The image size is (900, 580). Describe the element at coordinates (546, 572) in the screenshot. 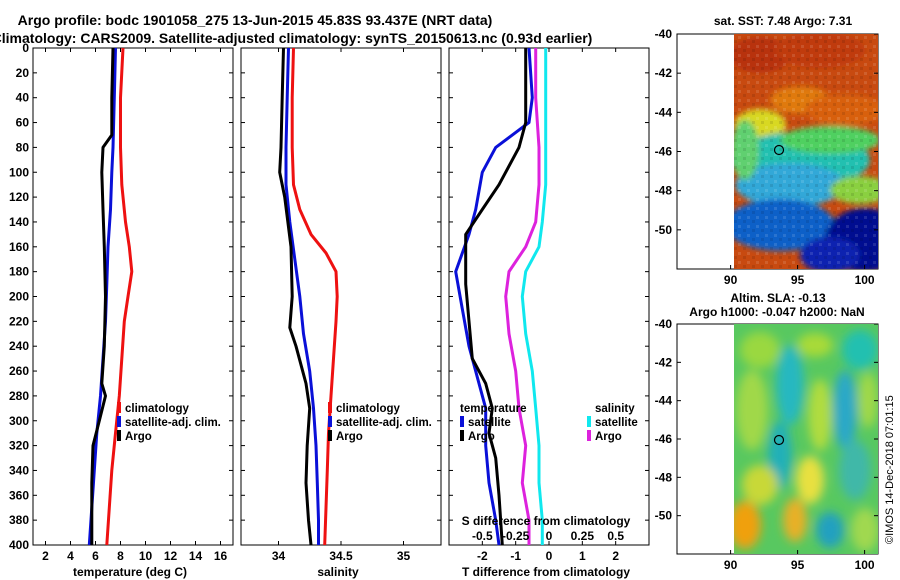

I see `difference-xlabel: T difference from climatology` at that location.